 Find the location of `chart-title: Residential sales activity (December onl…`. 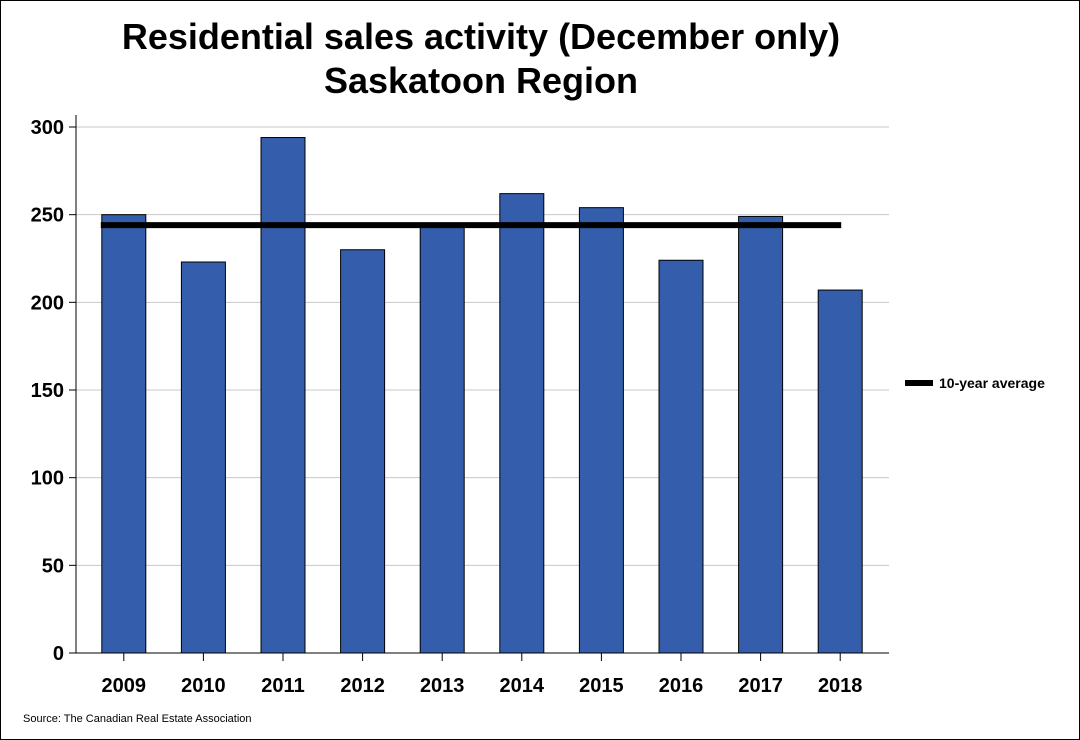

chart-title: Residential sales activity (December onl… is located at coordinates (481, 59).